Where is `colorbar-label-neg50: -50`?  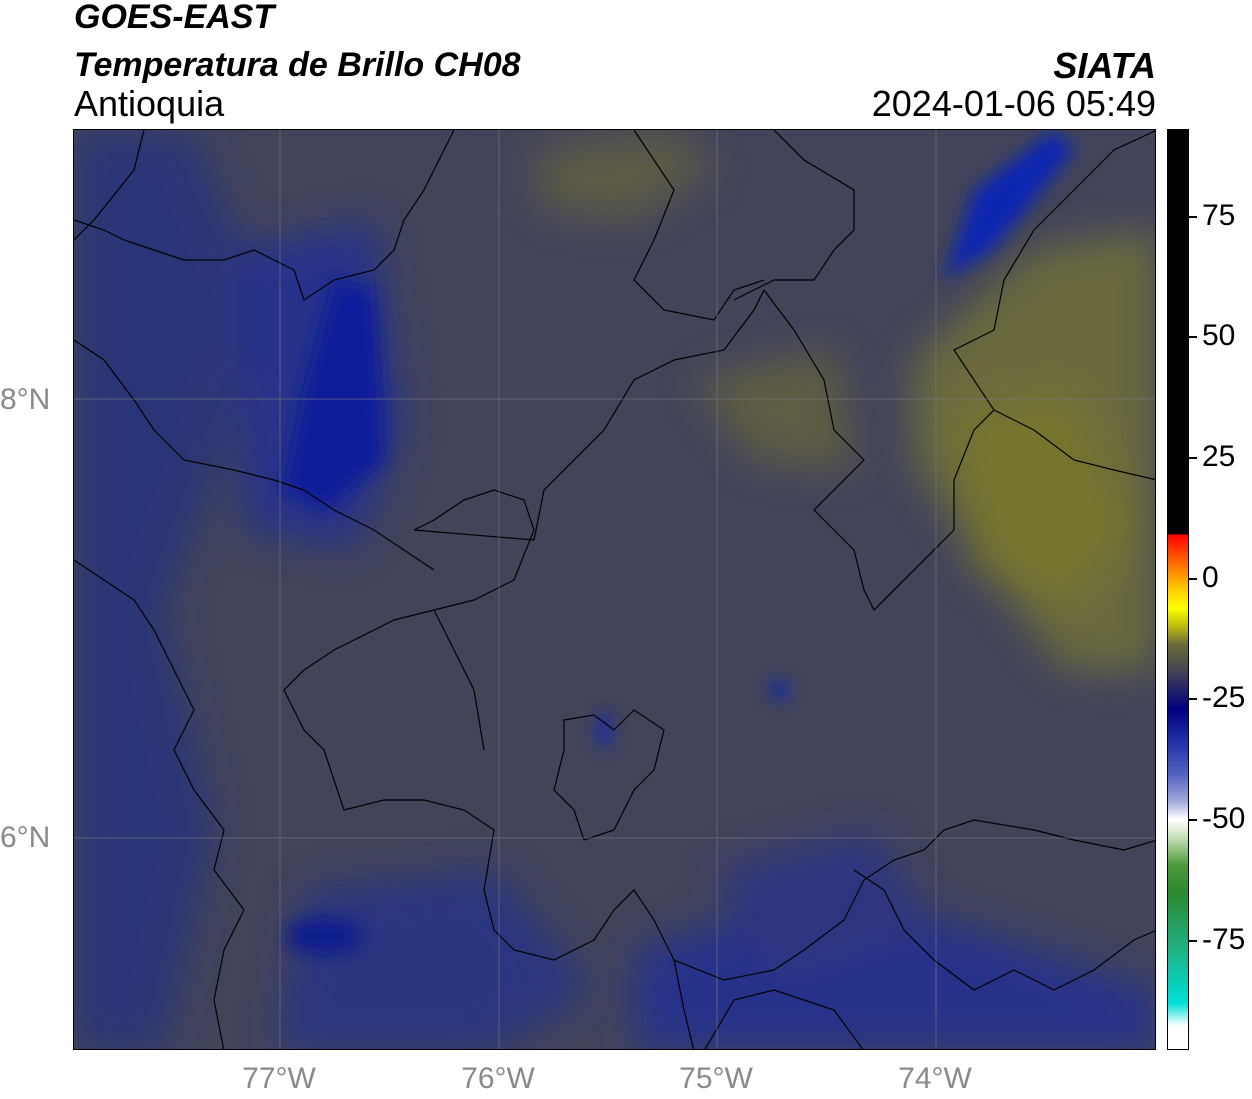
colorbar-label-neg50: -50 is located at coordinates (1224, 818).